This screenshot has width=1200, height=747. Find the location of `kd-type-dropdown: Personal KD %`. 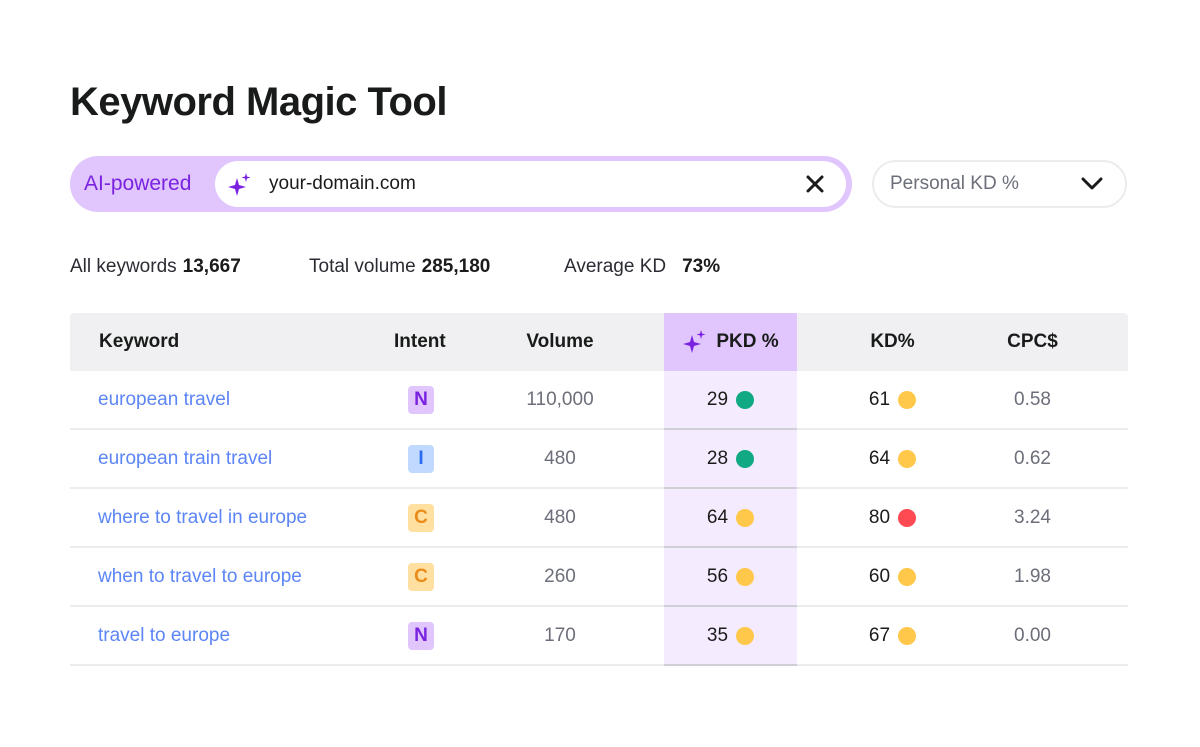

kd-type-dropdown: Personal KD % is located at coordinates (999, 184).